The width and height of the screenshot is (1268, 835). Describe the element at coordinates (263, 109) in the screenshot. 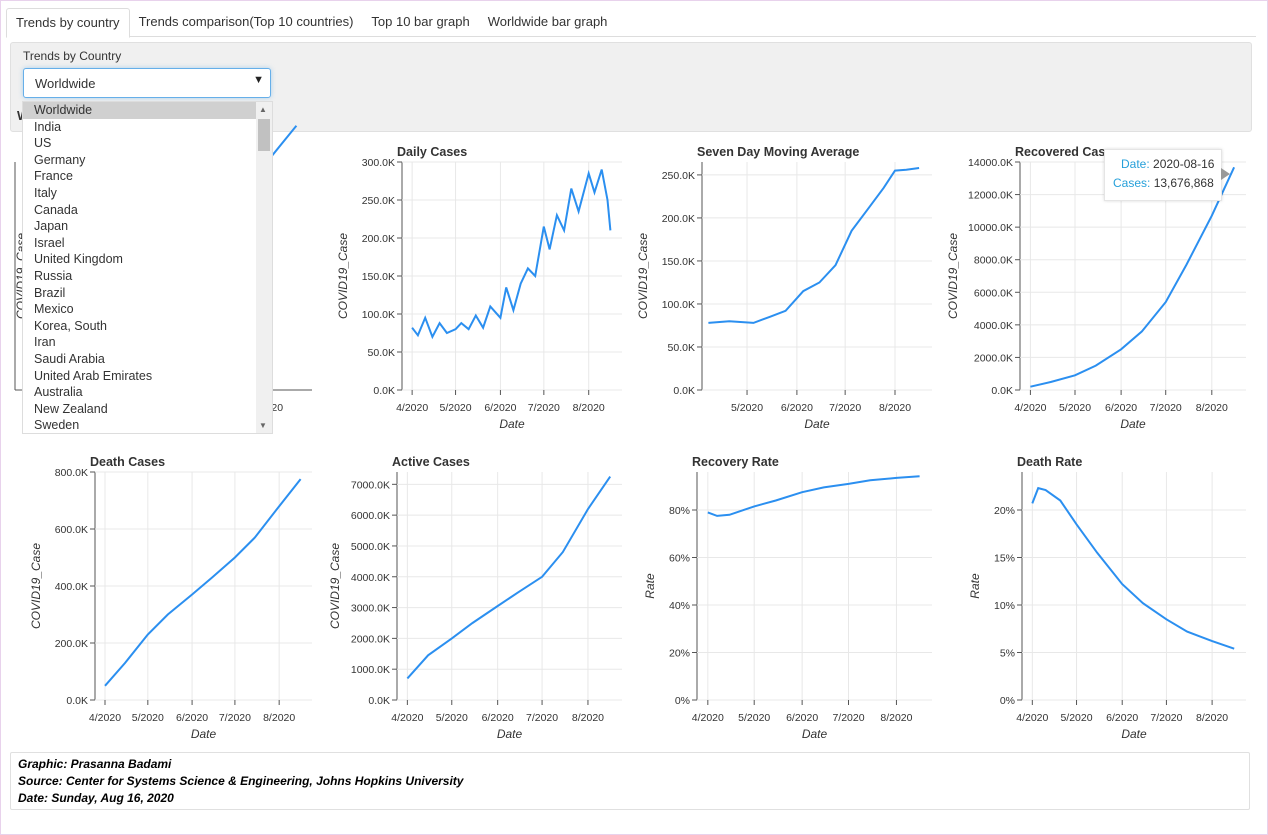

I see `scroll-up-icon: ▲` at that location.